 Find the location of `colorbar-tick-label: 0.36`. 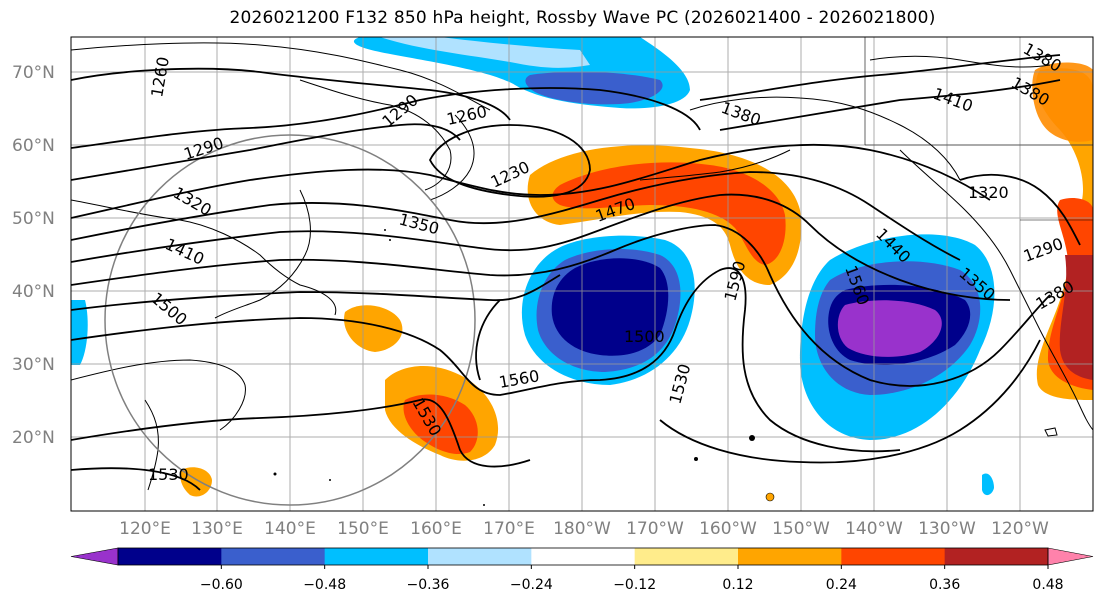

colorbar-tick-label: 0.36 is located at coordinates (944, 585).